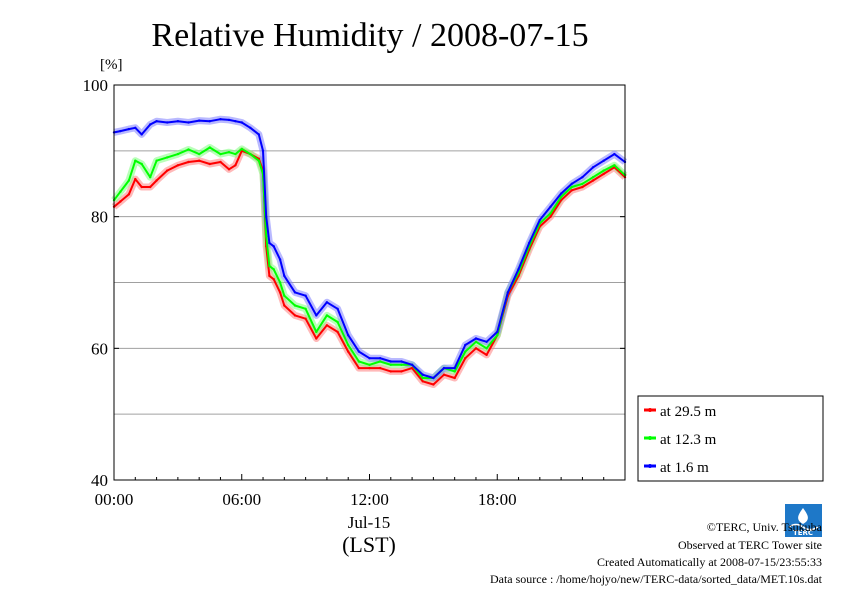 The width and height of the screenshot is (842, 595). What do you see at coordinates (803, 527) in the screenshot?
I see `wave-icon` at bounding box center [803, 527].